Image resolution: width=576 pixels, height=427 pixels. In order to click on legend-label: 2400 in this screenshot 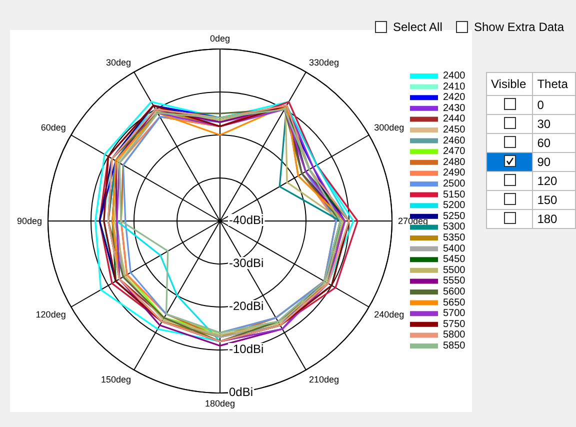, I will do `click(454, 76)`.